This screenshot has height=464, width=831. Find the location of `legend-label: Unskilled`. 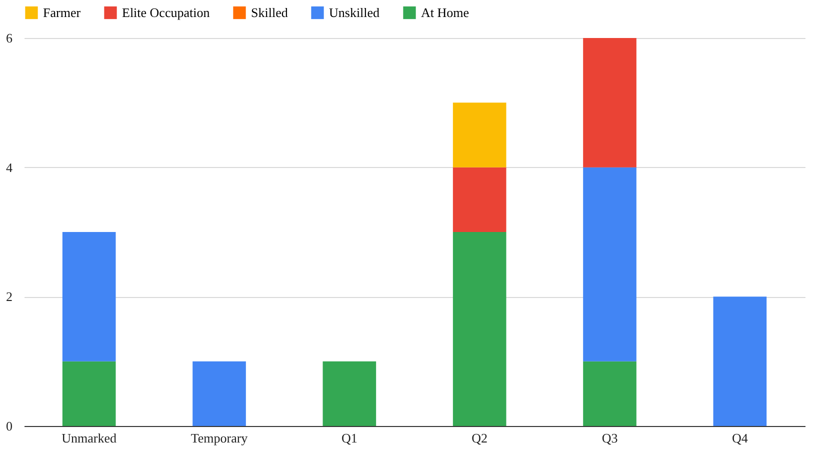

legend-label: Unskilled is located at coordinates (354, 12).